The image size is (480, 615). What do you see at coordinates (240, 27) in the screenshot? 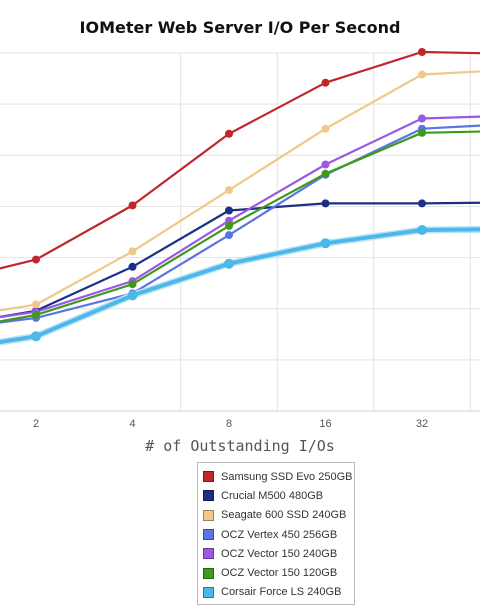
I see `chart-title: IOMeter Web Server I/O Per Second` at bounding box center [240, 27].